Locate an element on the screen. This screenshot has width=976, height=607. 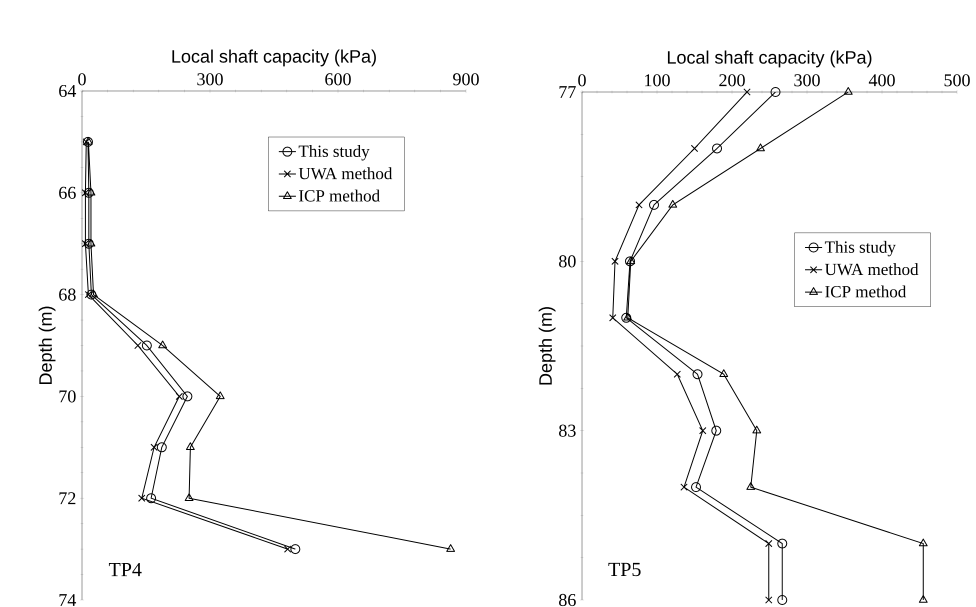
x-tick-label: 500 is located at coordinates (957, 80).